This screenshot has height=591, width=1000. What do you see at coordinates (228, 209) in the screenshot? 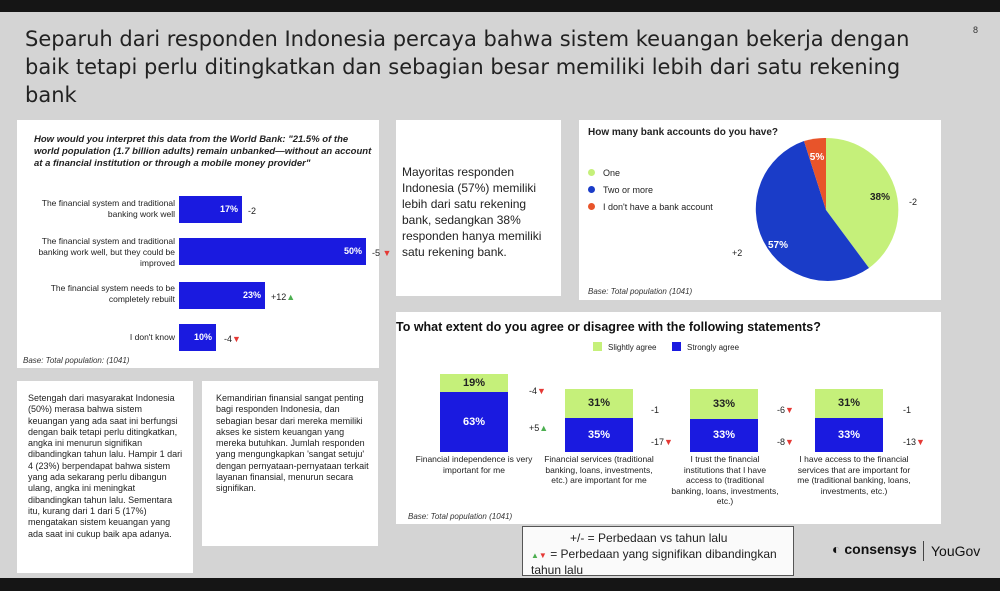
I see `wb-bar-value-1: 17%` at bounding box center [228, 209].